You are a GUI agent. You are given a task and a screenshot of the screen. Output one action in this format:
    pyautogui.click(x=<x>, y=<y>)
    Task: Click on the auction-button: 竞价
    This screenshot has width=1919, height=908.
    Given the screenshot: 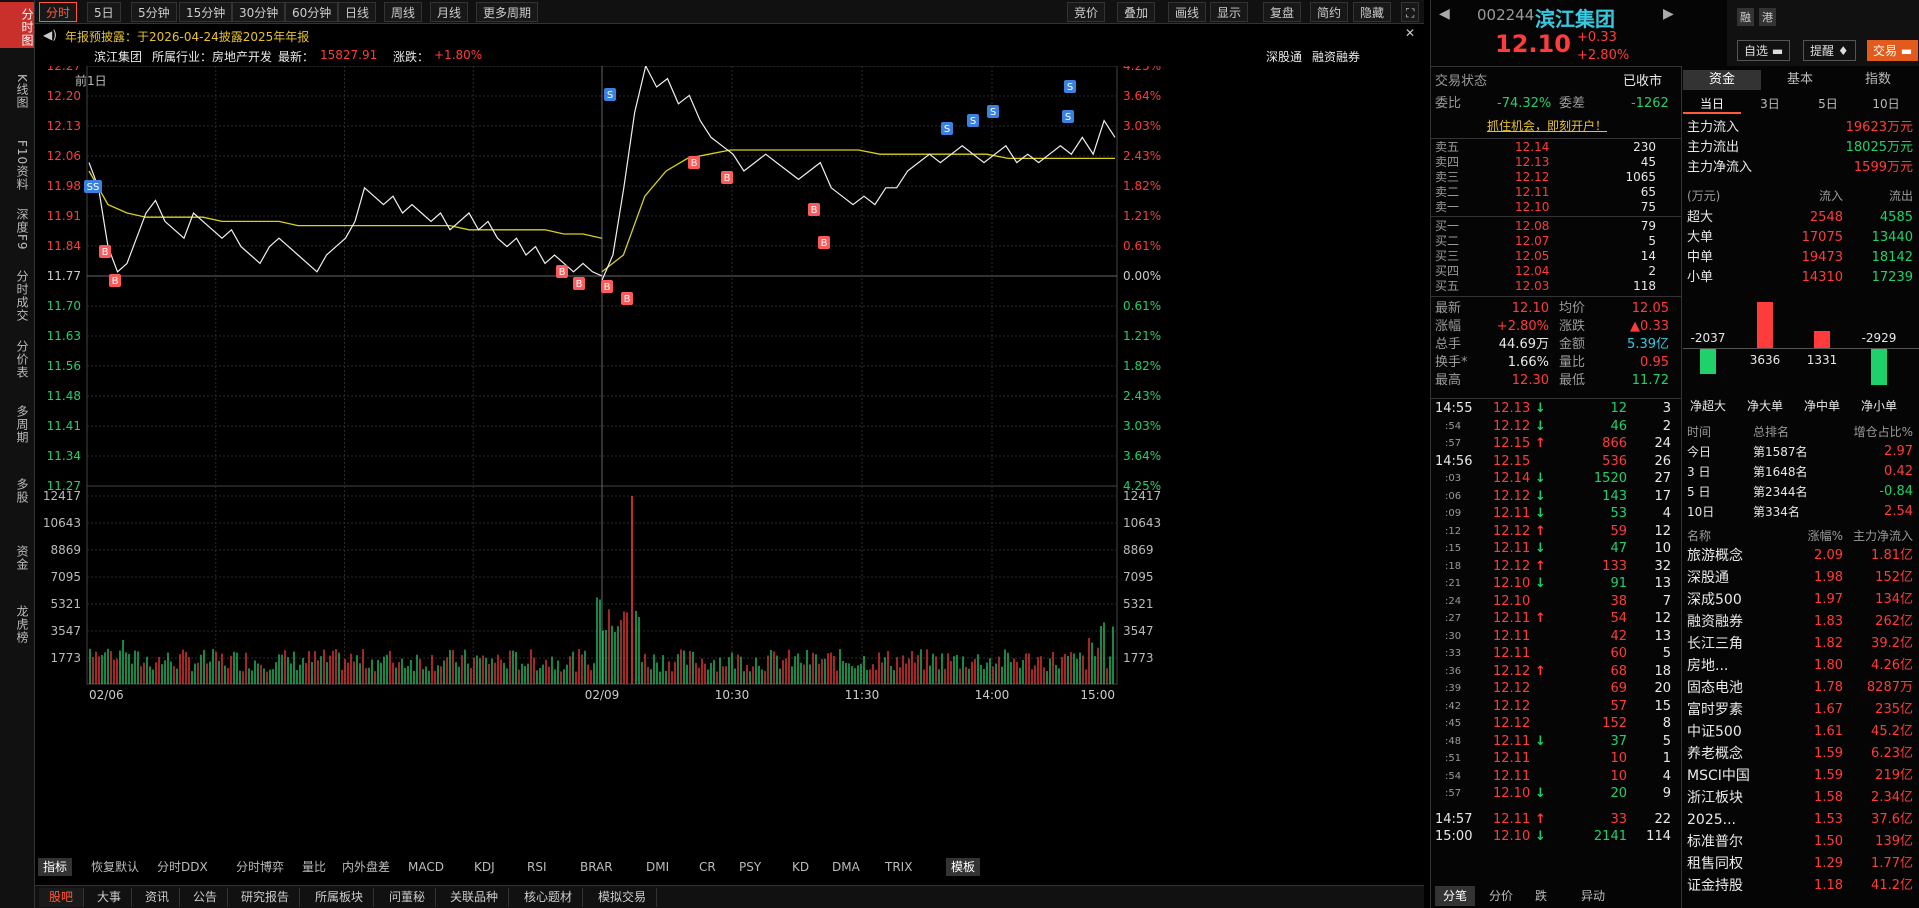 What is the action you would take?
    pyautogui.click(x=1086, y=12)
    